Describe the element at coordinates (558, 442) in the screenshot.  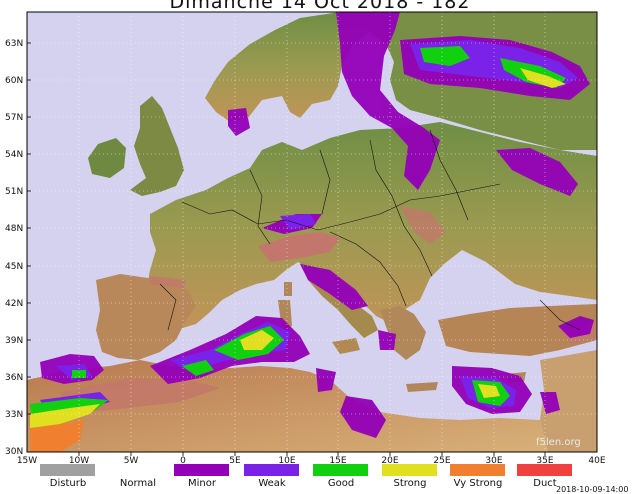
I see `site-watermark: f5len.org` at that location.